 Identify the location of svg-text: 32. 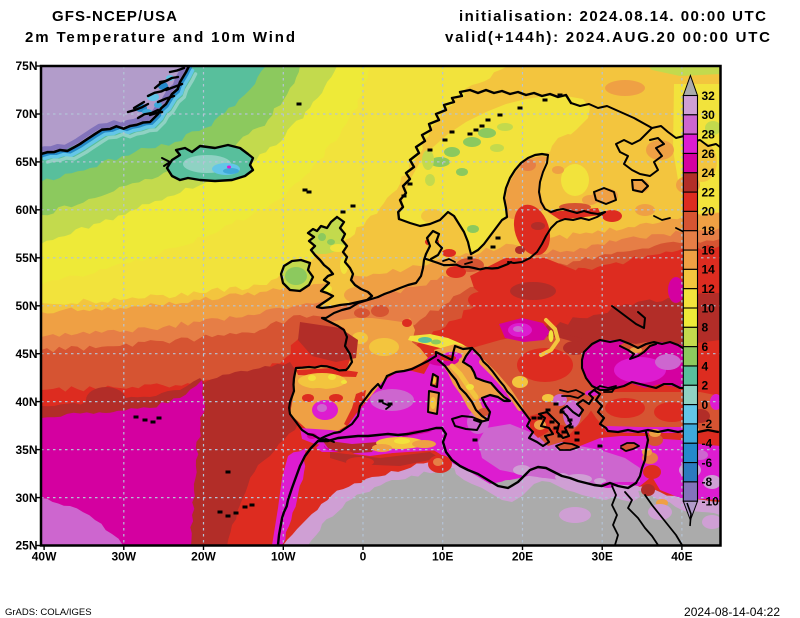
(709, 96).